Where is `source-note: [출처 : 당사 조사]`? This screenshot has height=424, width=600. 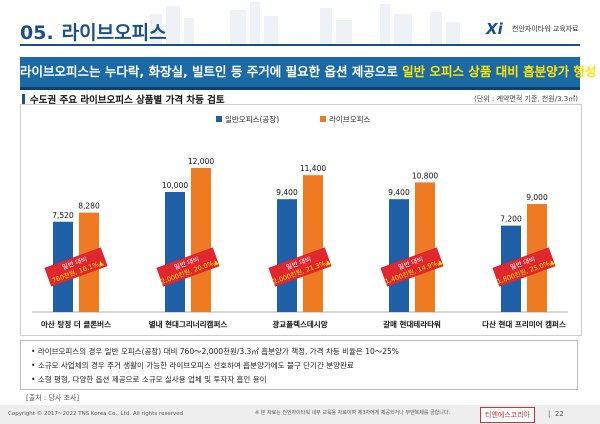 source-note: [출처 : 당사 조사] is located at coordinates (53, 398).